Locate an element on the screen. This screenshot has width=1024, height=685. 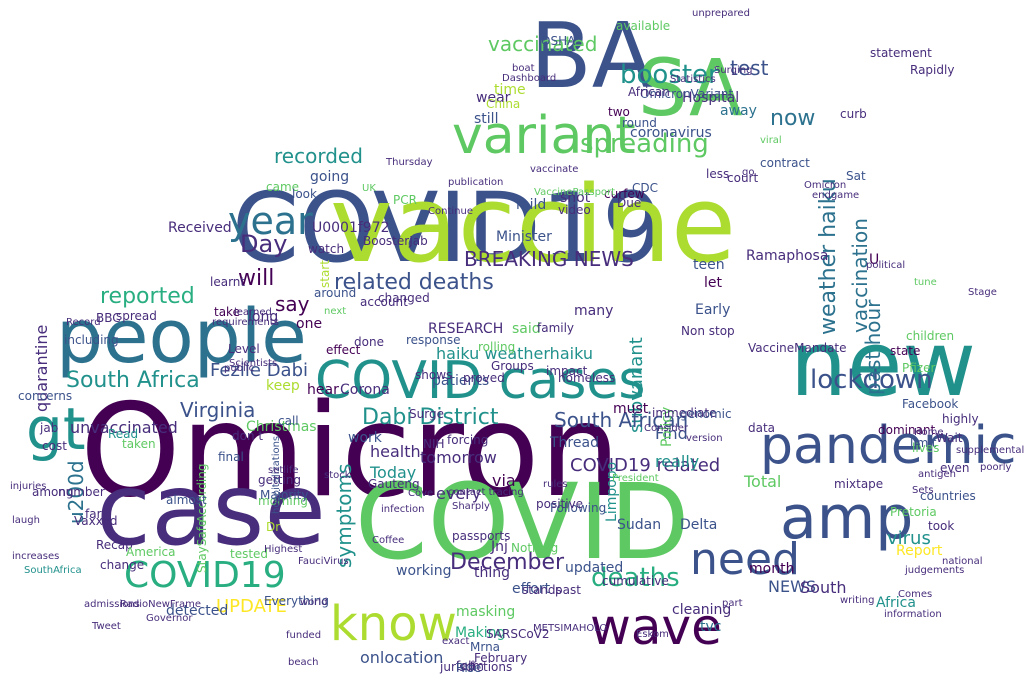
cloud-word: Recap is located at coordinates (114, 545).